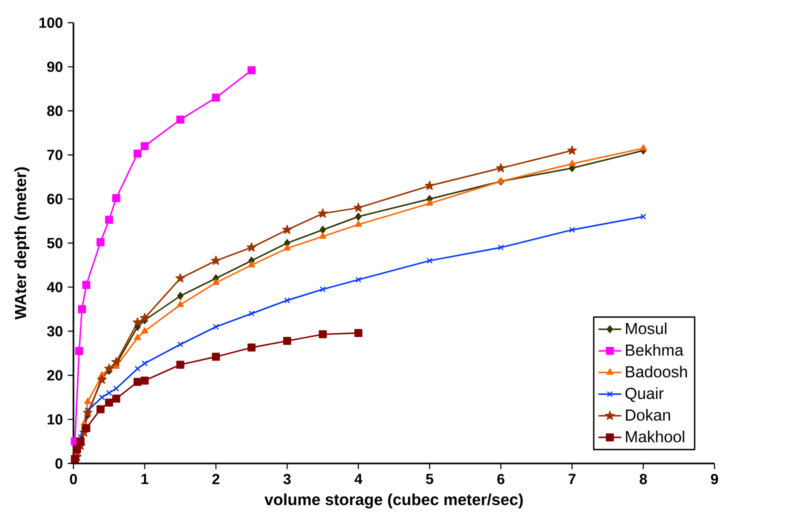  What do you see at coordinates (358, 479) in the screenshot?
I see `x-tick-label: 4` at bounding box center [358, 479].